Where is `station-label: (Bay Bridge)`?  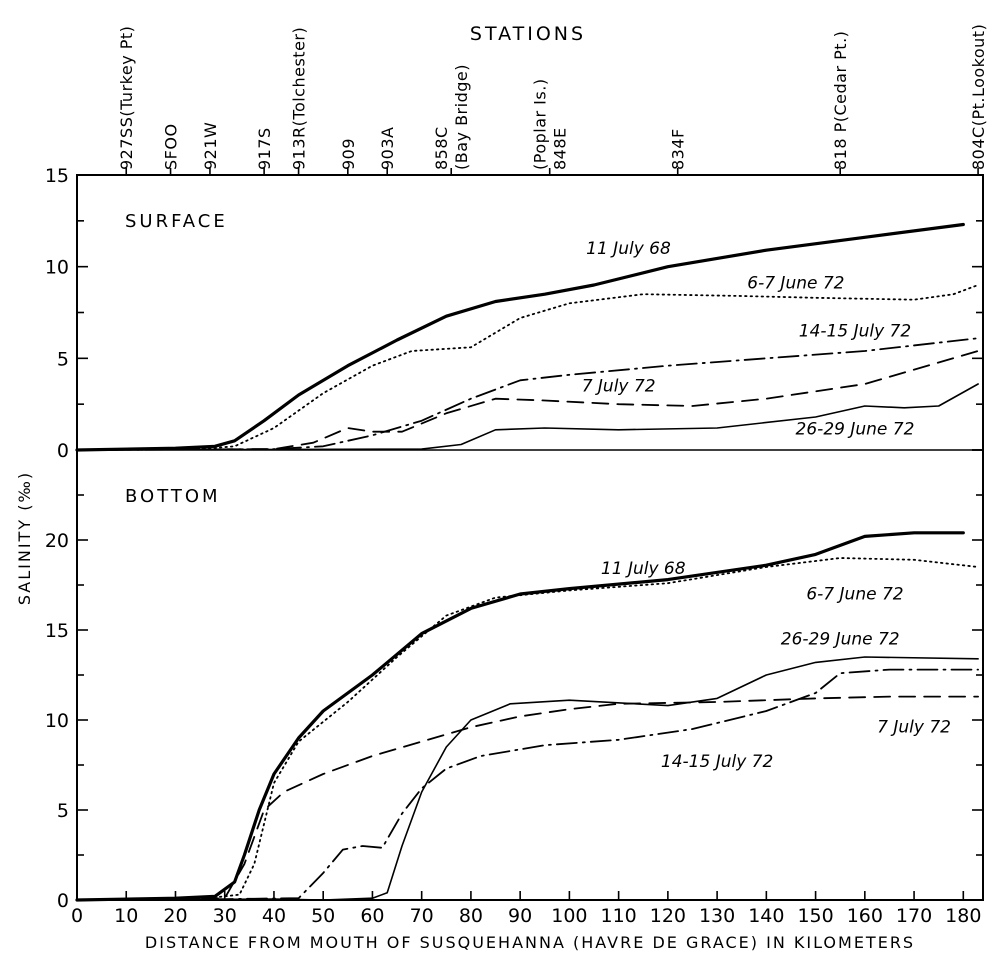
station-label: (Bay Bridge) is located at coordinates (461, 117).